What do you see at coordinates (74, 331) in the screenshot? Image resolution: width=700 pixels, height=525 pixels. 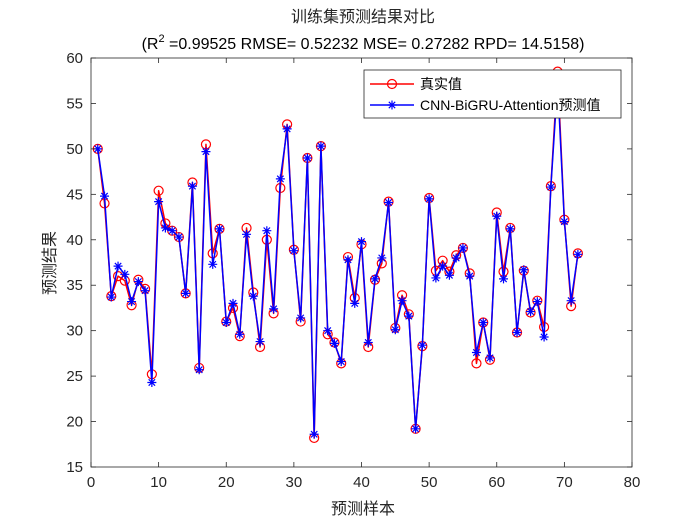 I see `y-tick-label: 30` at bounding box center [74, 331].